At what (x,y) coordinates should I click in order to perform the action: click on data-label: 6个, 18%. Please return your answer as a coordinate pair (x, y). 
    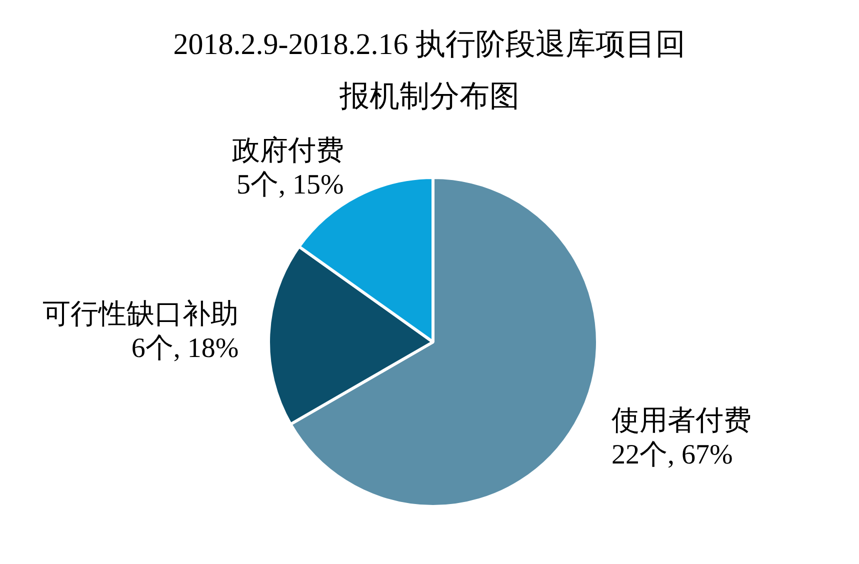
    Looking at the image, I should click on (185, 348).